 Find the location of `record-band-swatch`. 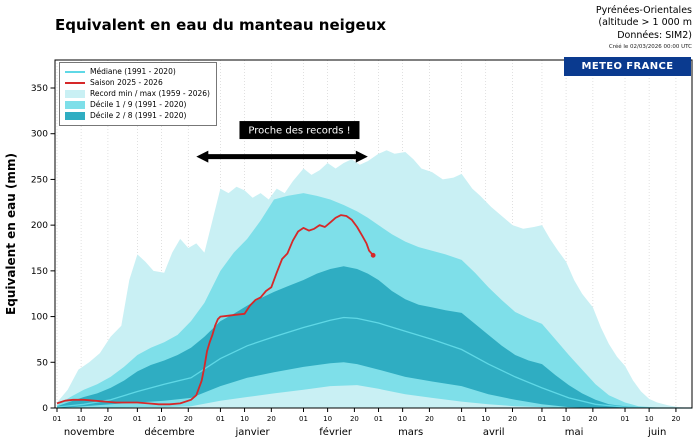

record-band-swatch is located at coordinates (75, 93).